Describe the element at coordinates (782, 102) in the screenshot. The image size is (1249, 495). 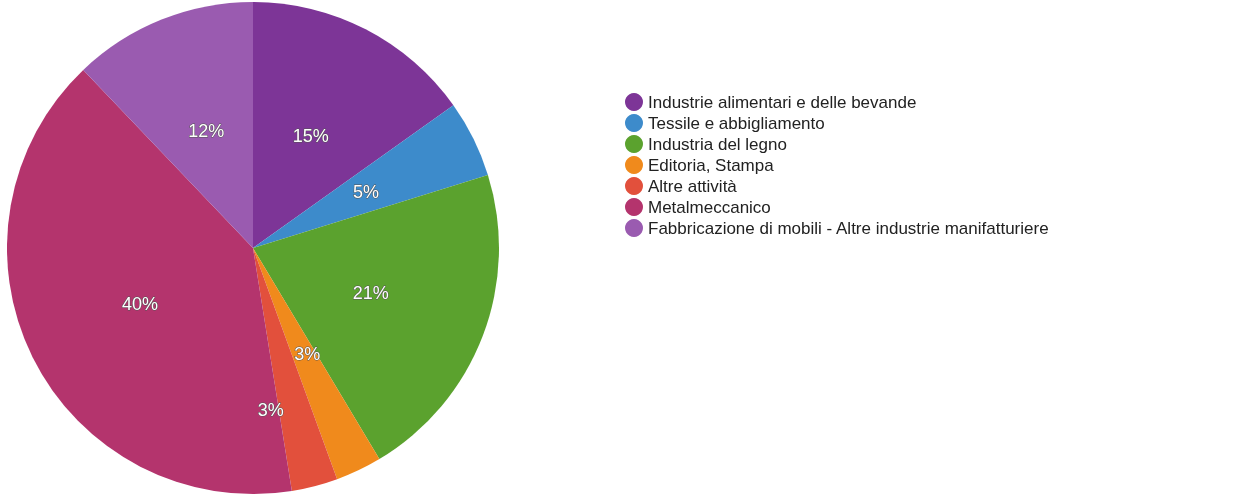
I see `legend-label: Industrie alimentari e delle bevande` at that location.